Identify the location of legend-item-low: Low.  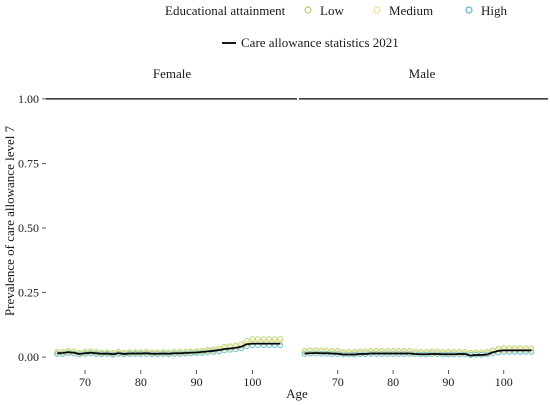
(324, 10).